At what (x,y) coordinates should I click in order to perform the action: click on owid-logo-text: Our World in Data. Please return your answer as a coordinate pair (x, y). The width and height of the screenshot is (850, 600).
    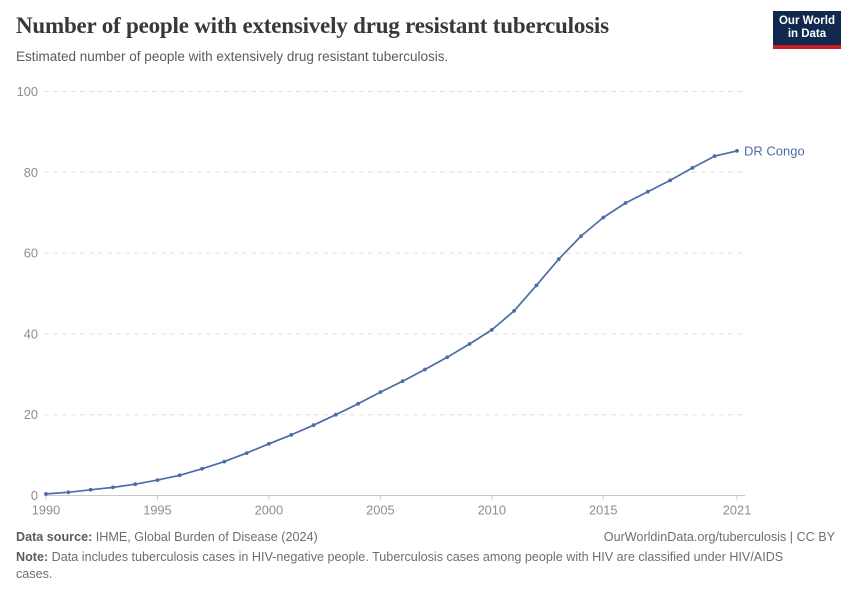
    Looking at the image, I should click on (807, 28).